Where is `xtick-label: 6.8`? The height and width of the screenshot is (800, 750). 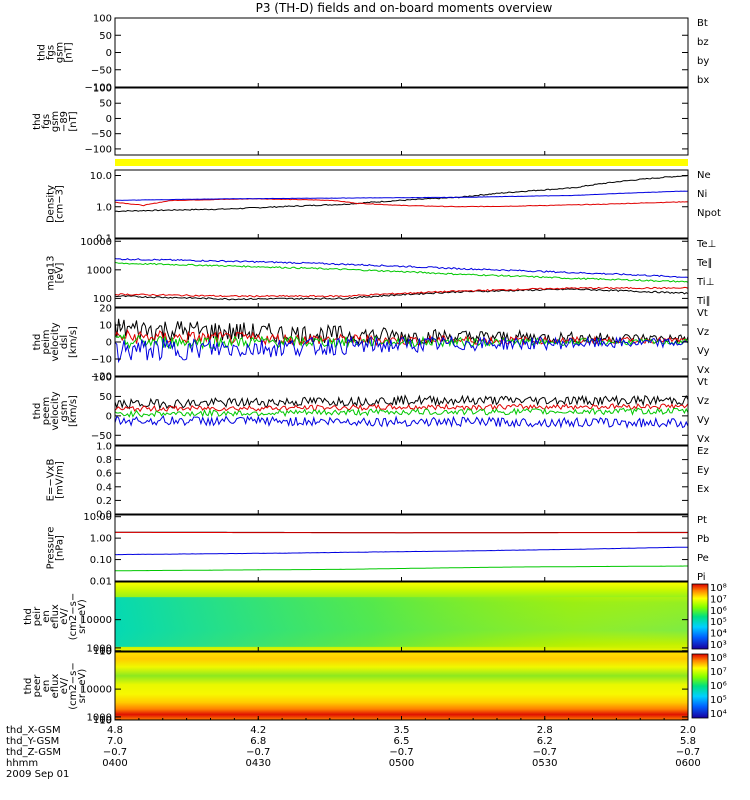
xtick-label: 6.8 is located at coordinates (258, 741).